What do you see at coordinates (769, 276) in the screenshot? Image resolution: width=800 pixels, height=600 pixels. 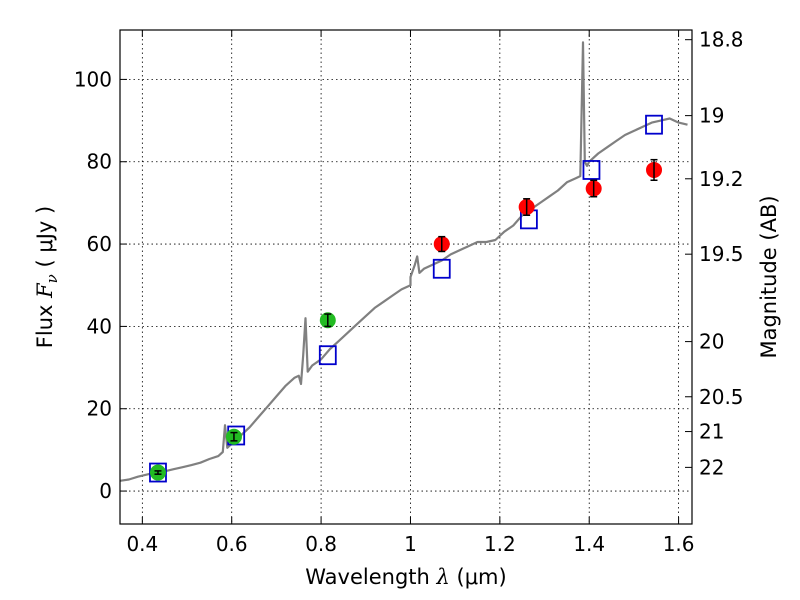 I see `y2-axis-title: Magnitude (AB)` at bounding box center [769, 276].